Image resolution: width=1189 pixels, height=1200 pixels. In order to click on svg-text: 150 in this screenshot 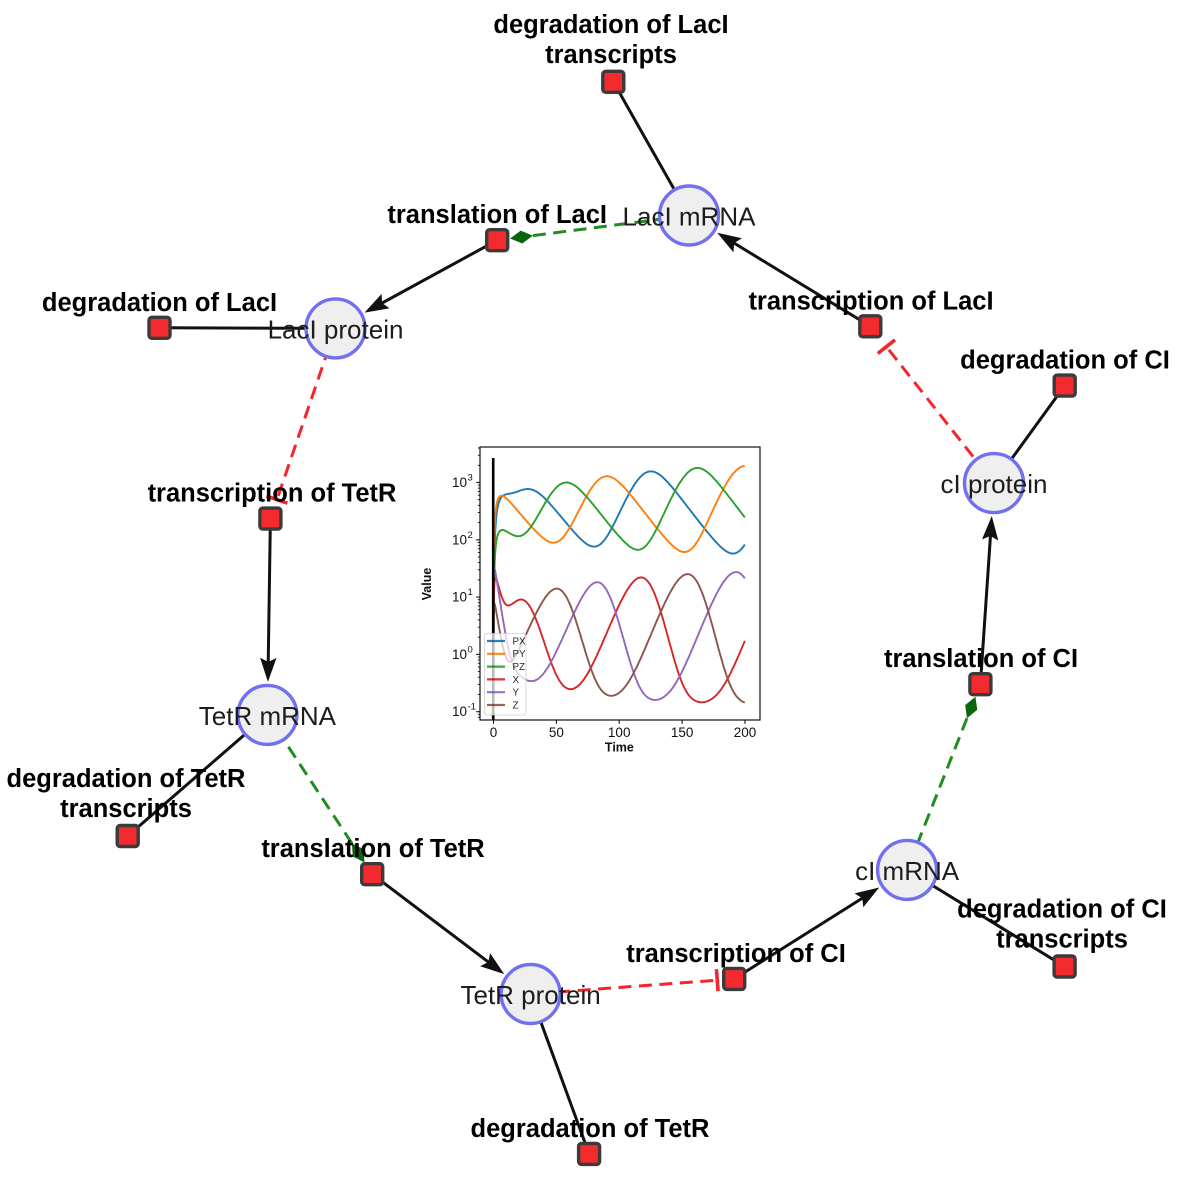, I will do `click(682, 732)`.